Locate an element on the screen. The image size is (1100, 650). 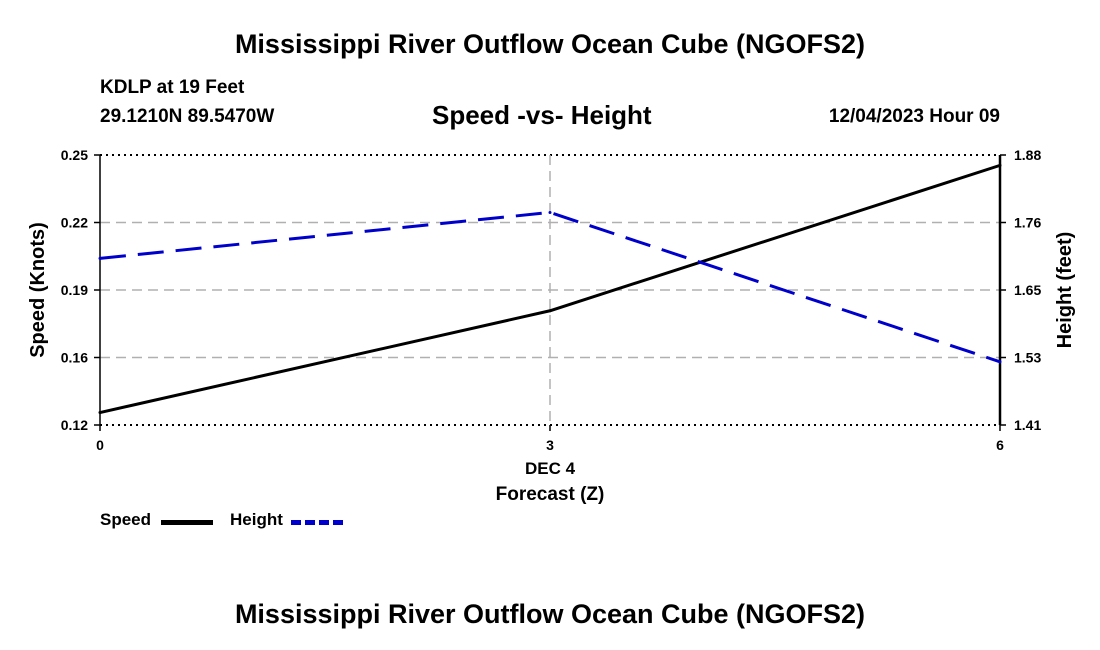
y-right-tick-label: 1.88 is located at coordinates (1027, 155).